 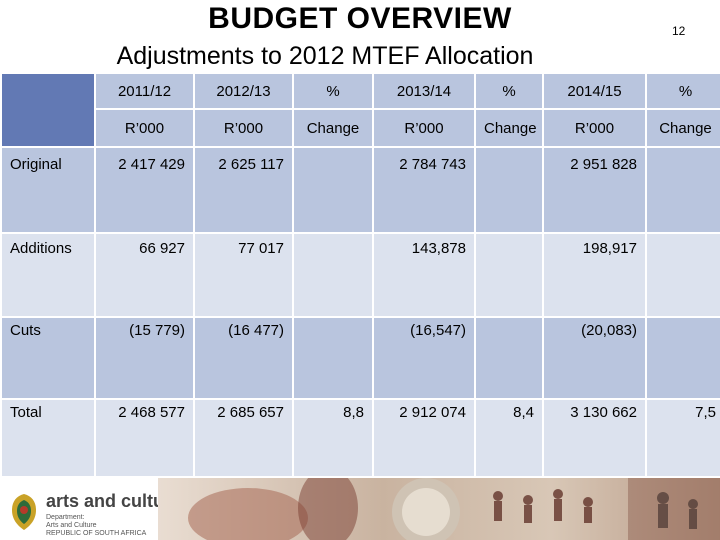 What do you see at coordinates (65, 517) in the screenshot?
I see `logo-sub-line: Department:` at bounding box center [65, 517].